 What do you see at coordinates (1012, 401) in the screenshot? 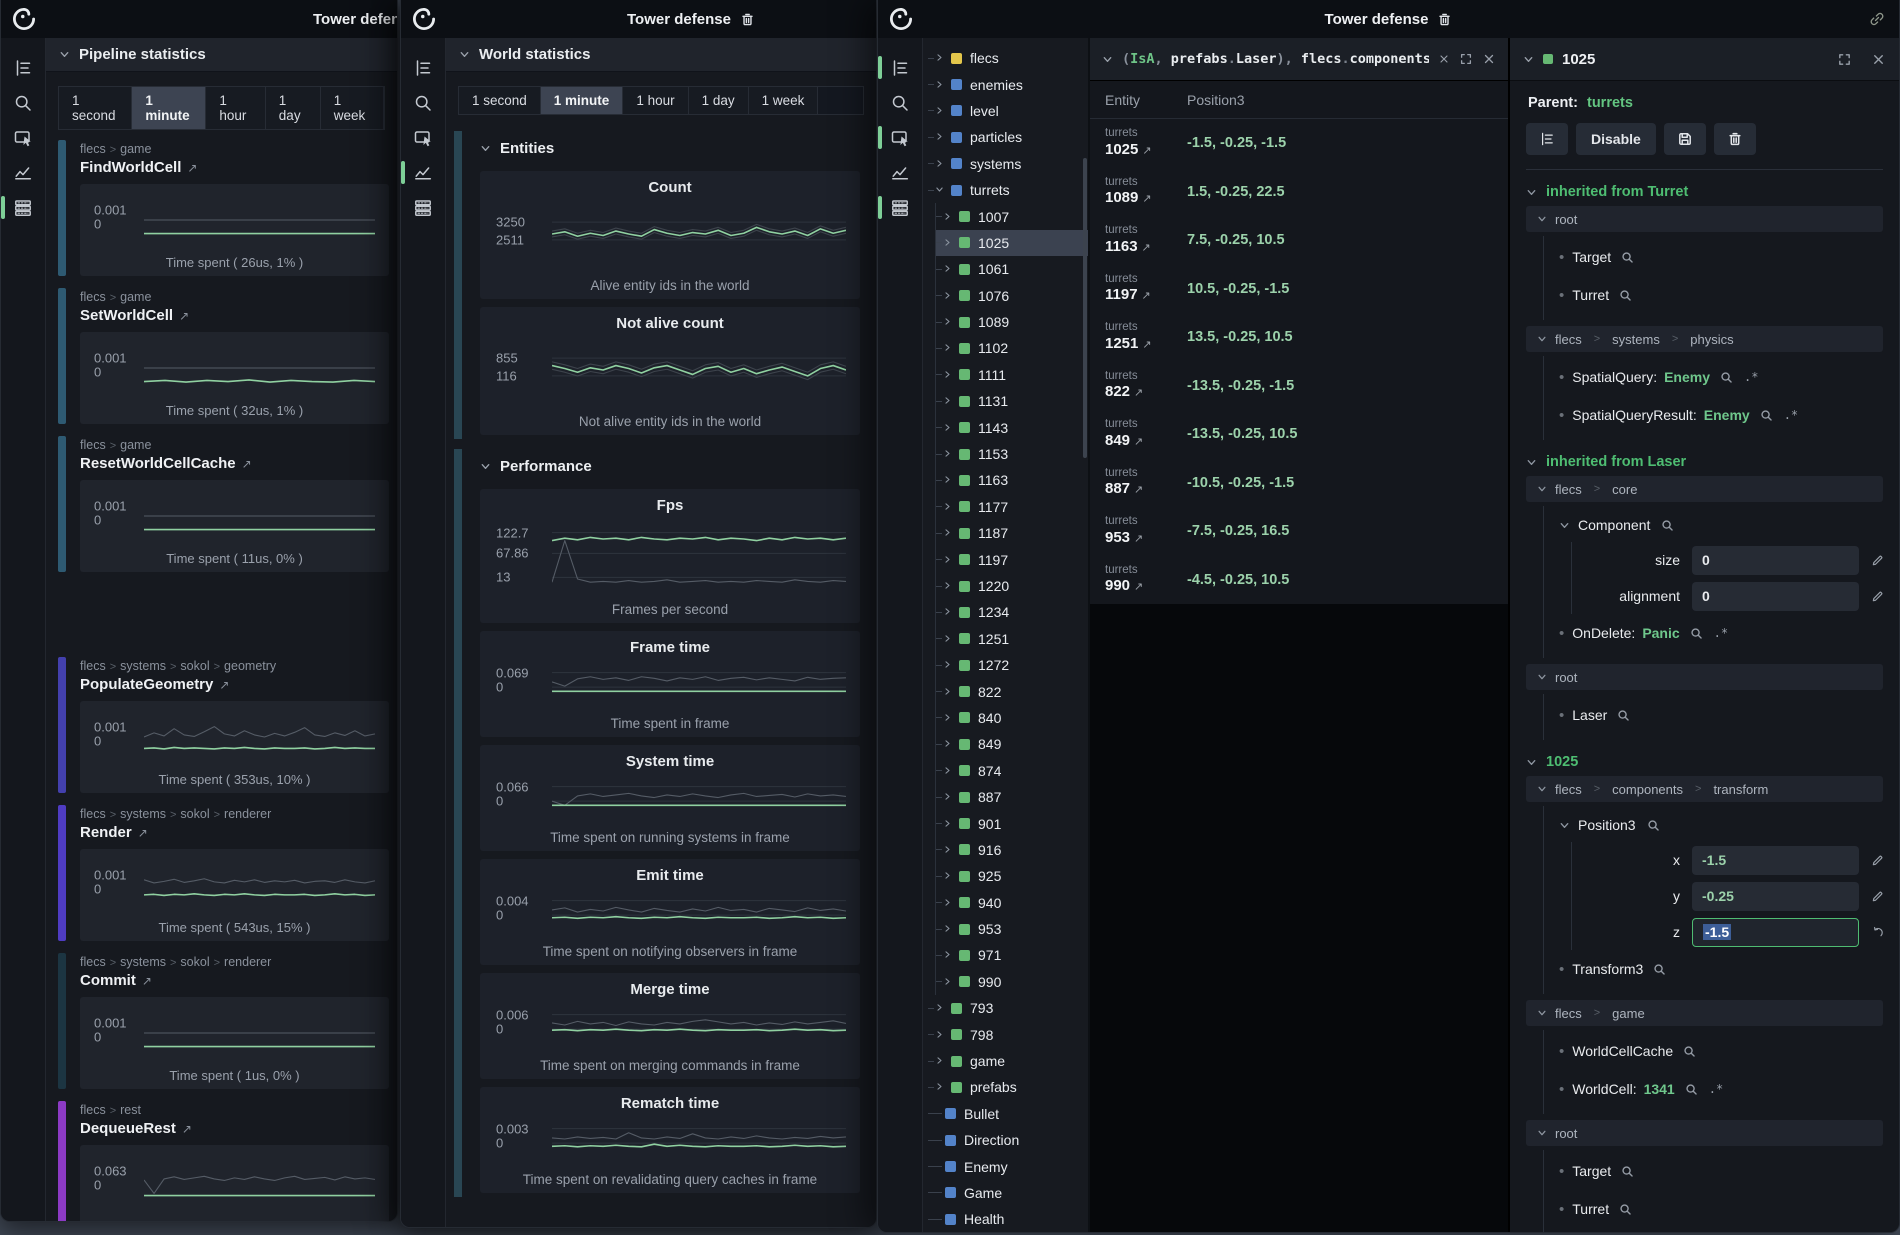
I see `tree-item-1131: 1131` at bounding box center [1012, 401].